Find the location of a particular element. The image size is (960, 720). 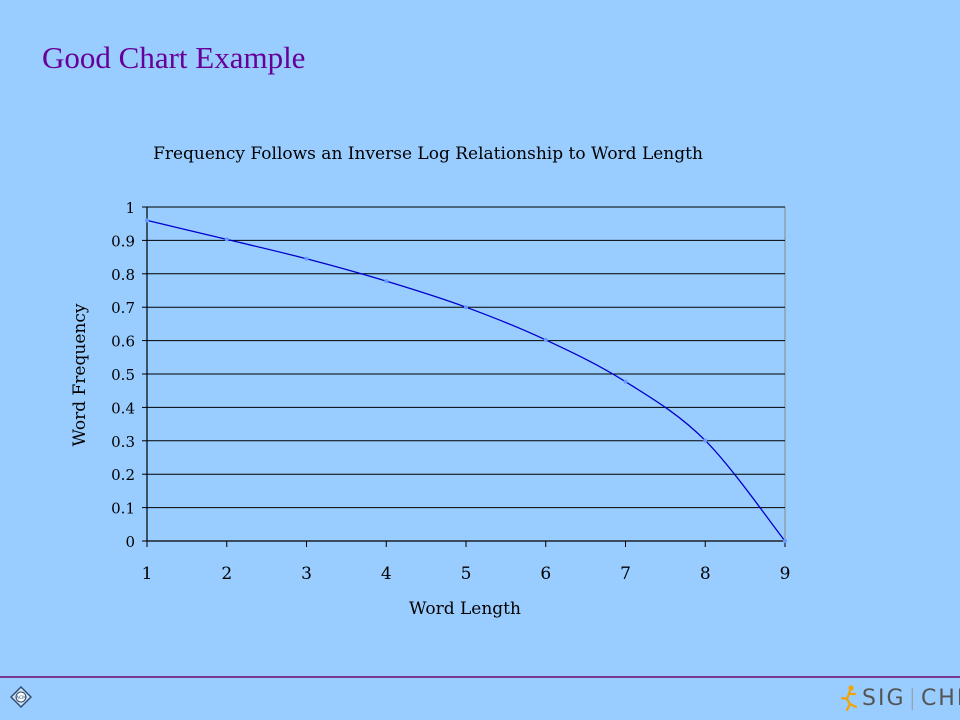

x-axis-label: Word Length is located at coordinates (465, 609).